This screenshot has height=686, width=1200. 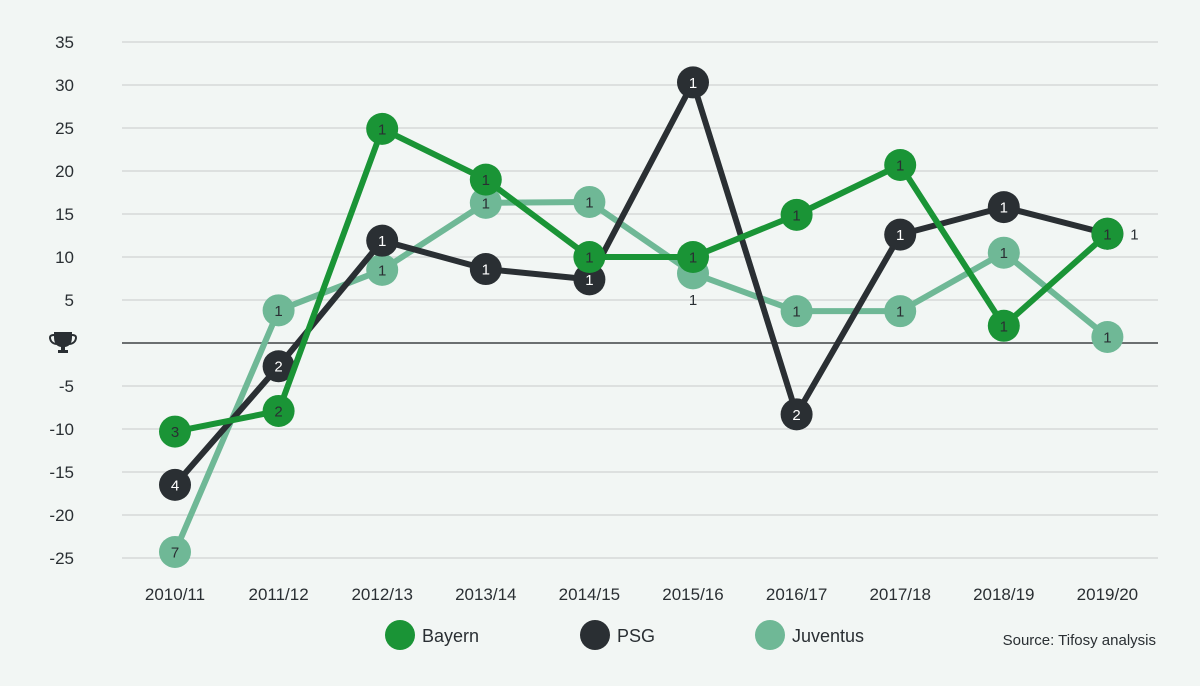 What do you see at coordinates (828, 636) in the screenshot?
I see `legend-label: Juventus` at bounding box center [828, 636].